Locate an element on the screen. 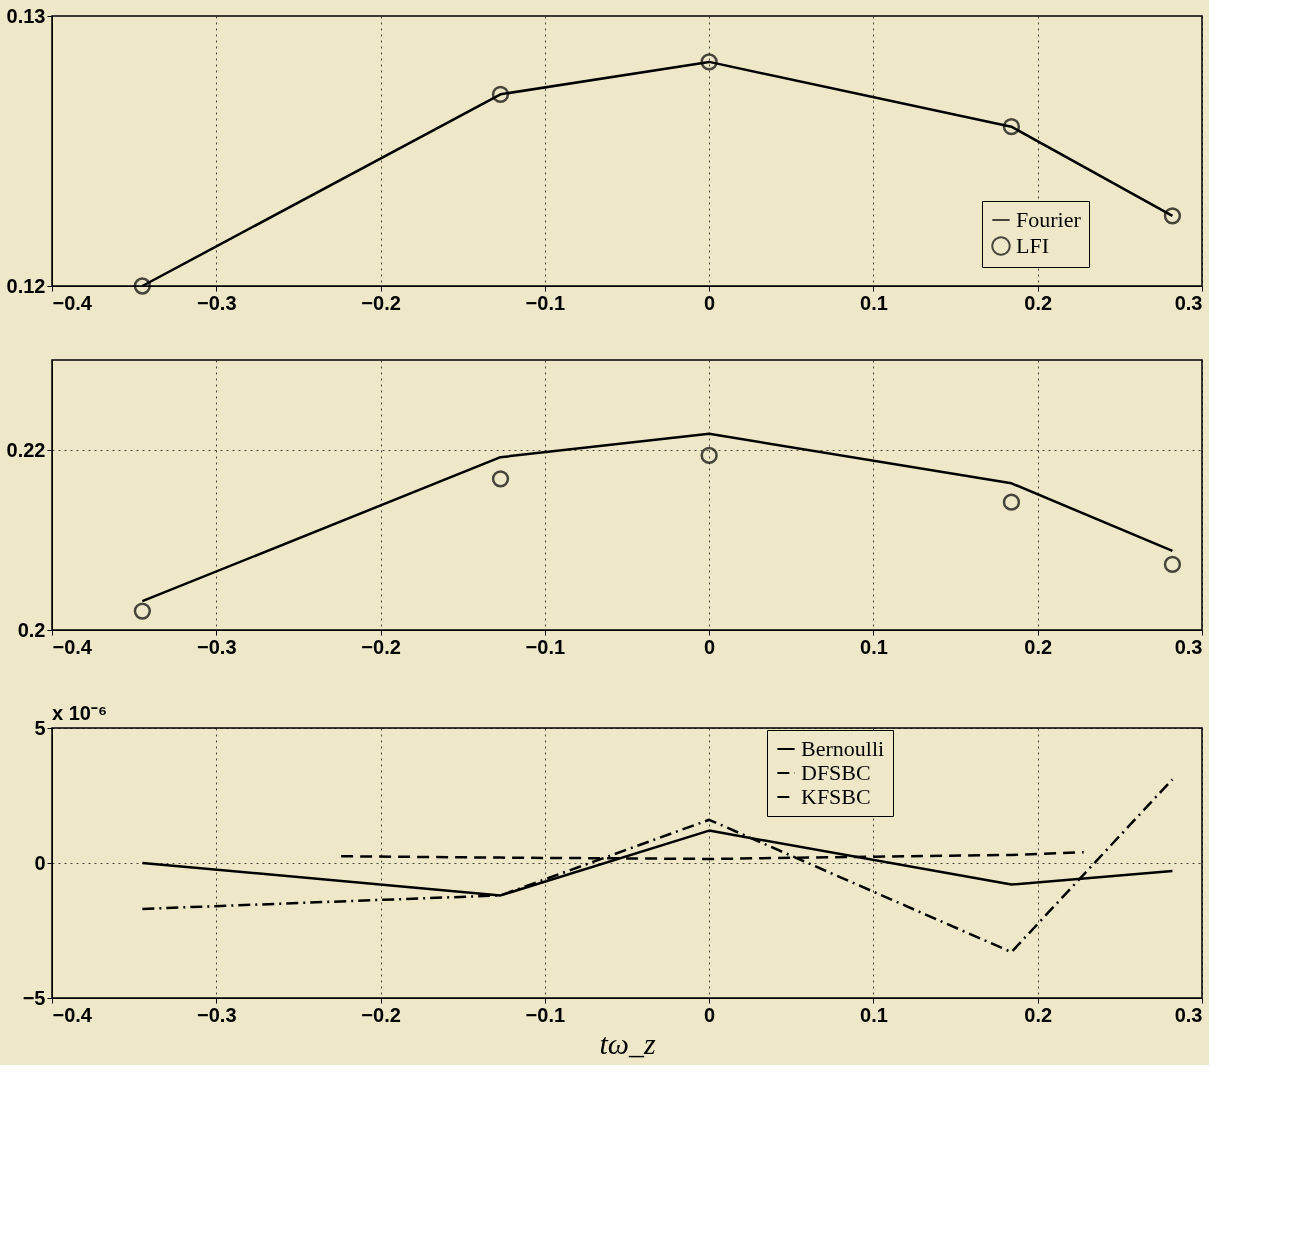 Image resolution: width=1300 pixels, height=1250 pixels. y-tick-label: 5 is located at coordinates (40, 727).